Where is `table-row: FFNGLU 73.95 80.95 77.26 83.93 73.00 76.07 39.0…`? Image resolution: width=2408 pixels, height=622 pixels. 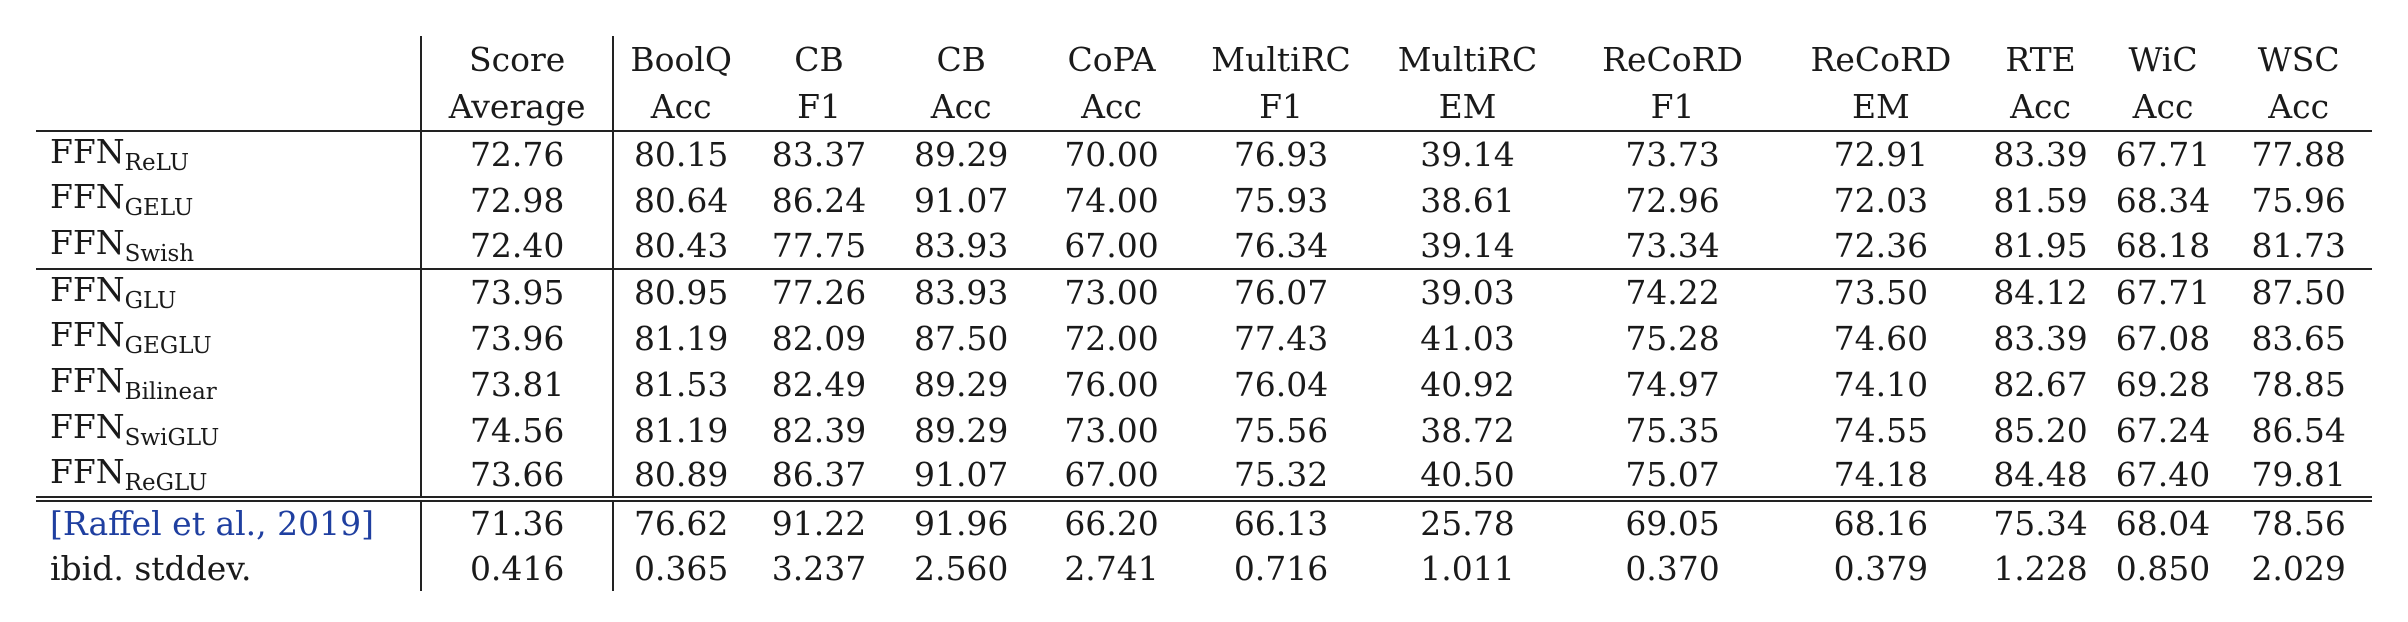 table-row: FFNGLU 73.95 80.95 77.26 83.93 73.00 76.07 39.0… is located at coordinates (1204, 291).